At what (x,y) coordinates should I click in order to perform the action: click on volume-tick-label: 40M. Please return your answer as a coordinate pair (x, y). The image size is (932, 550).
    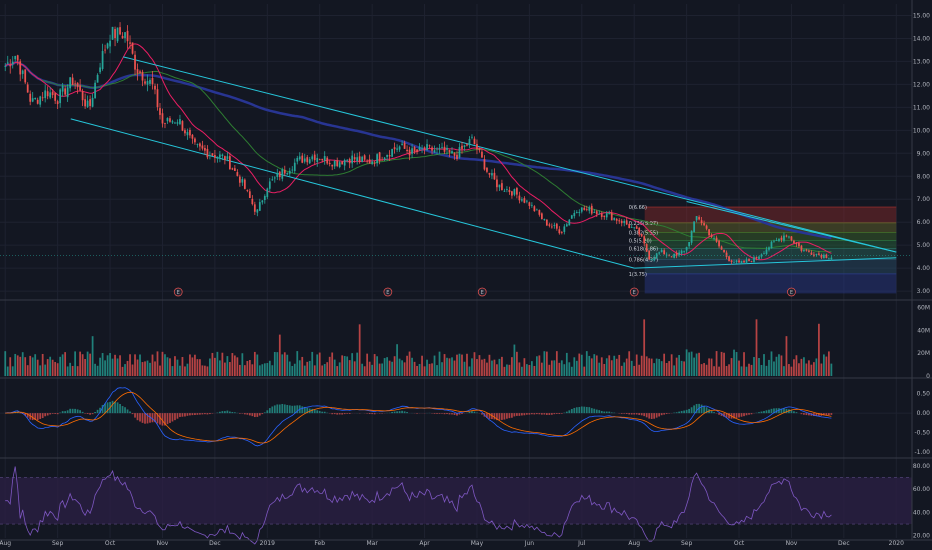
    Looking at the image, I should click on (923, 330).